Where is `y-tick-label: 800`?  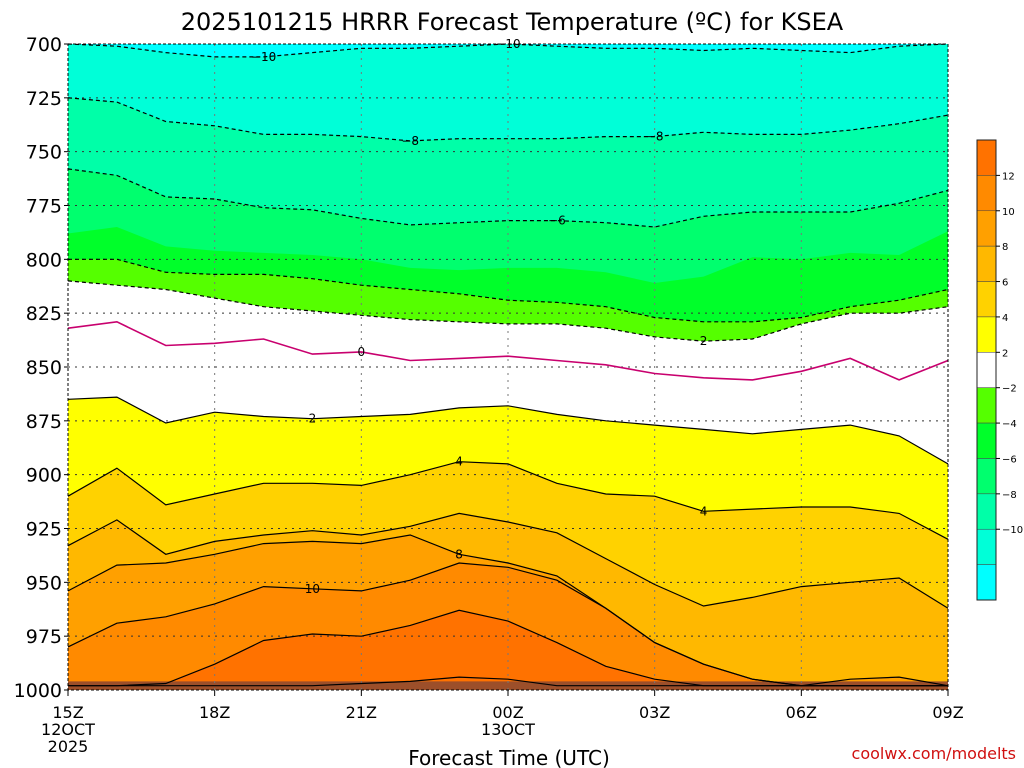
y-tick-label: 800 is located at coordinates (44, 260).